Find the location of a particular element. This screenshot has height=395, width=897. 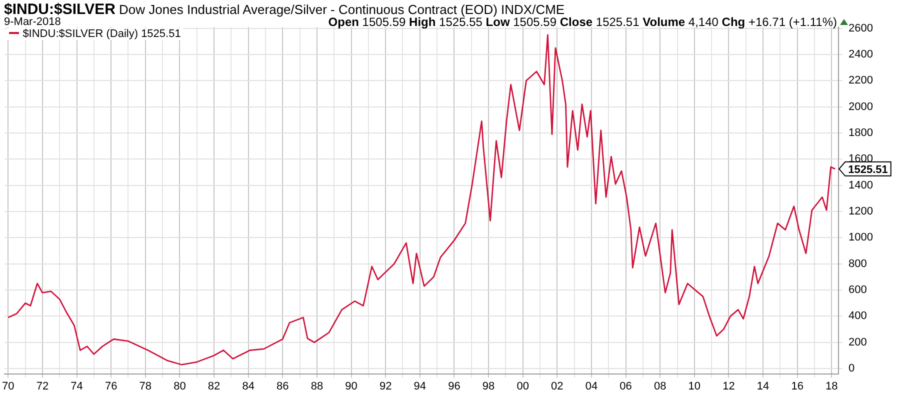

x-tick-label: 74 is located at coordinates (76, 386).